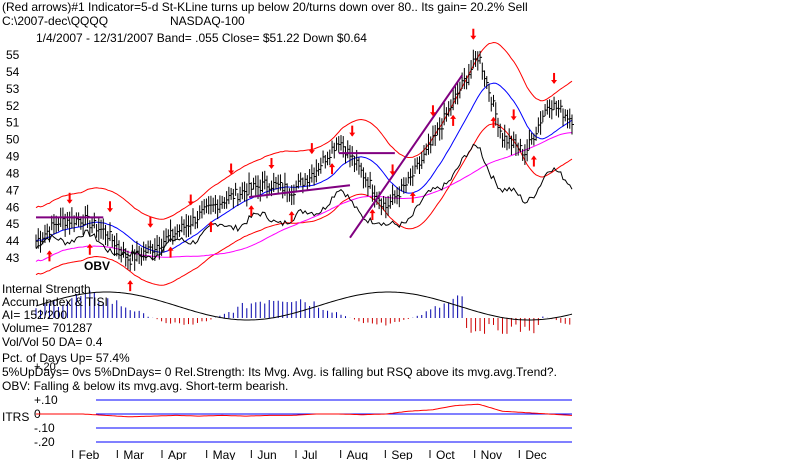 The width and height of the screenshot is (800, 460). What do you see at coordinates (13, 224) in the screenshot?
I see `price-tick-label: 45` at bounding box center [13, 224].